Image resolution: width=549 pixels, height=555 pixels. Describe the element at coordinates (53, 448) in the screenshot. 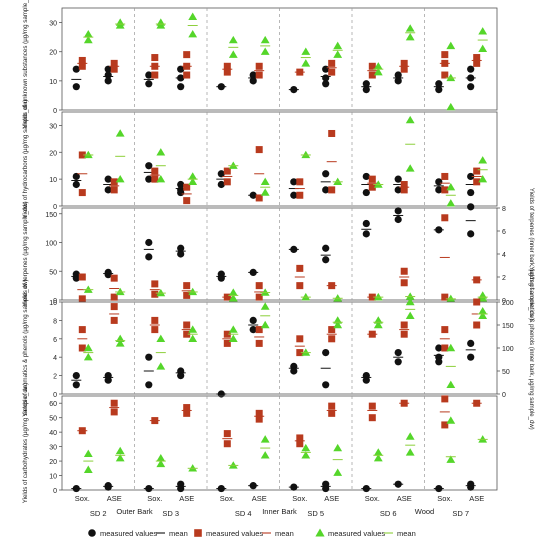

I see `y-tick-label: 30` at that location.